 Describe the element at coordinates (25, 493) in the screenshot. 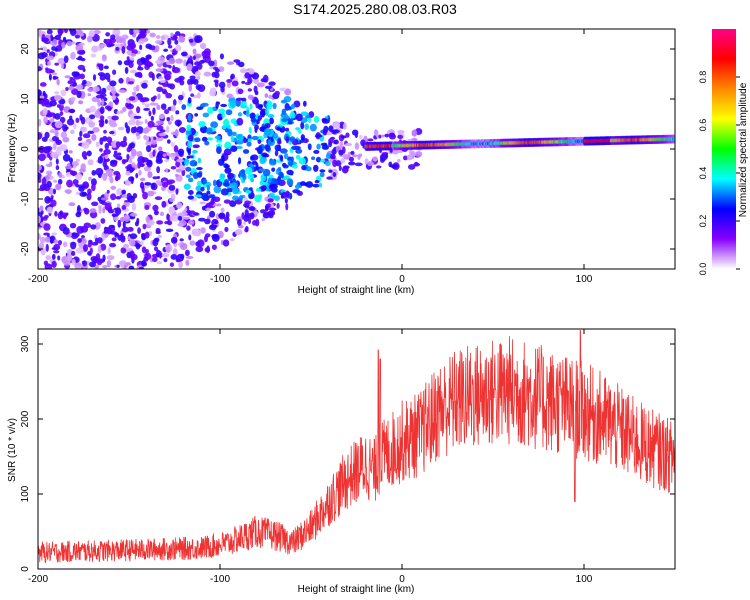

I see `snr-y-tick-label: 100` at that location.